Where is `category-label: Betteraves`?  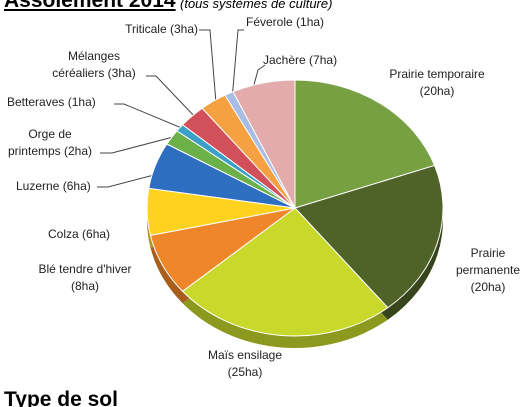 category-label: Betteraves is located at coordinates (36, 102).